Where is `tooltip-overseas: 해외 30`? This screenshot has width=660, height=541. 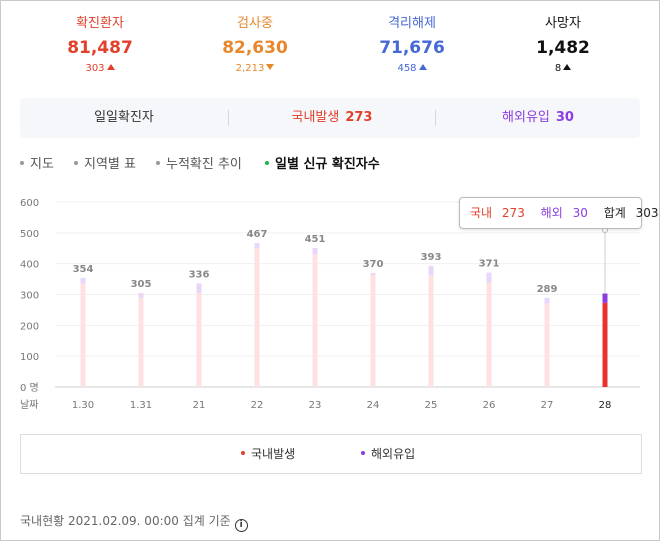 tooltip-overseas: 해외 30 is located at coordinates (567, 213).